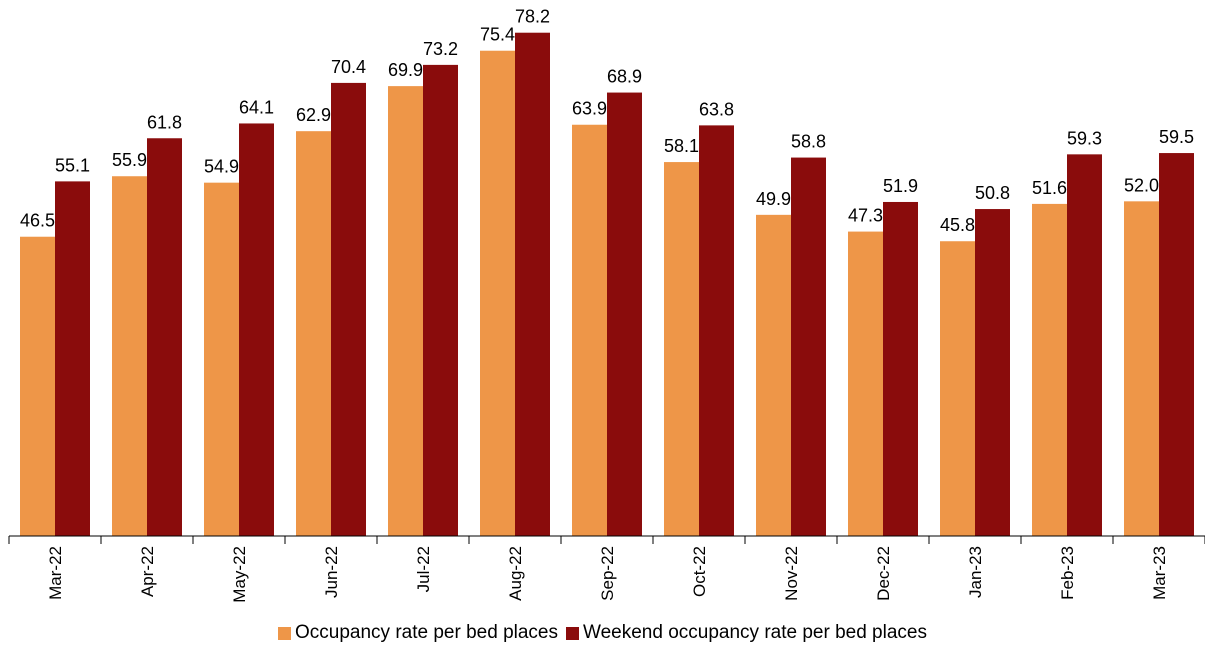 This screenshot has height=648, width=1205. I want to click on x-tick-label: Oct-22, so click(699, 571).